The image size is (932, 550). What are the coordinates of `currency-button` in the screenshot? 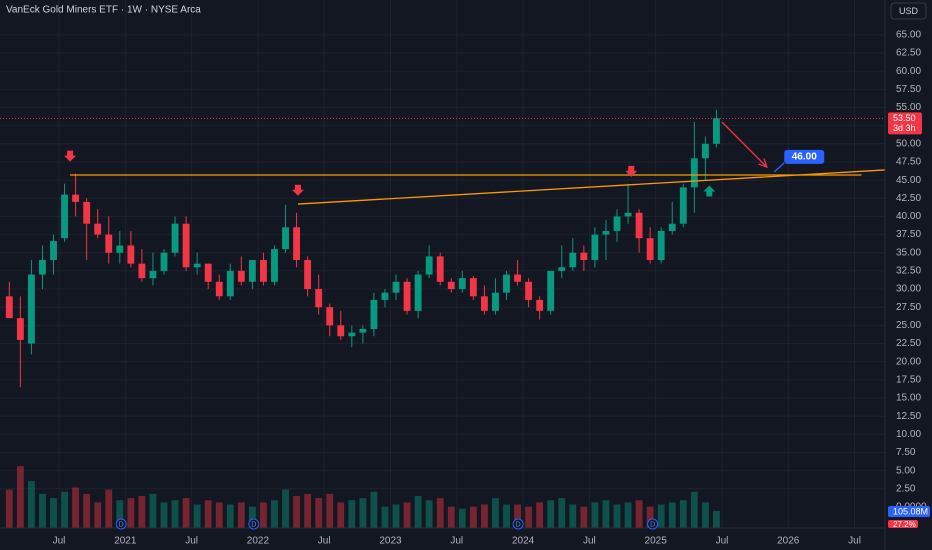 It's located at (908, 11).